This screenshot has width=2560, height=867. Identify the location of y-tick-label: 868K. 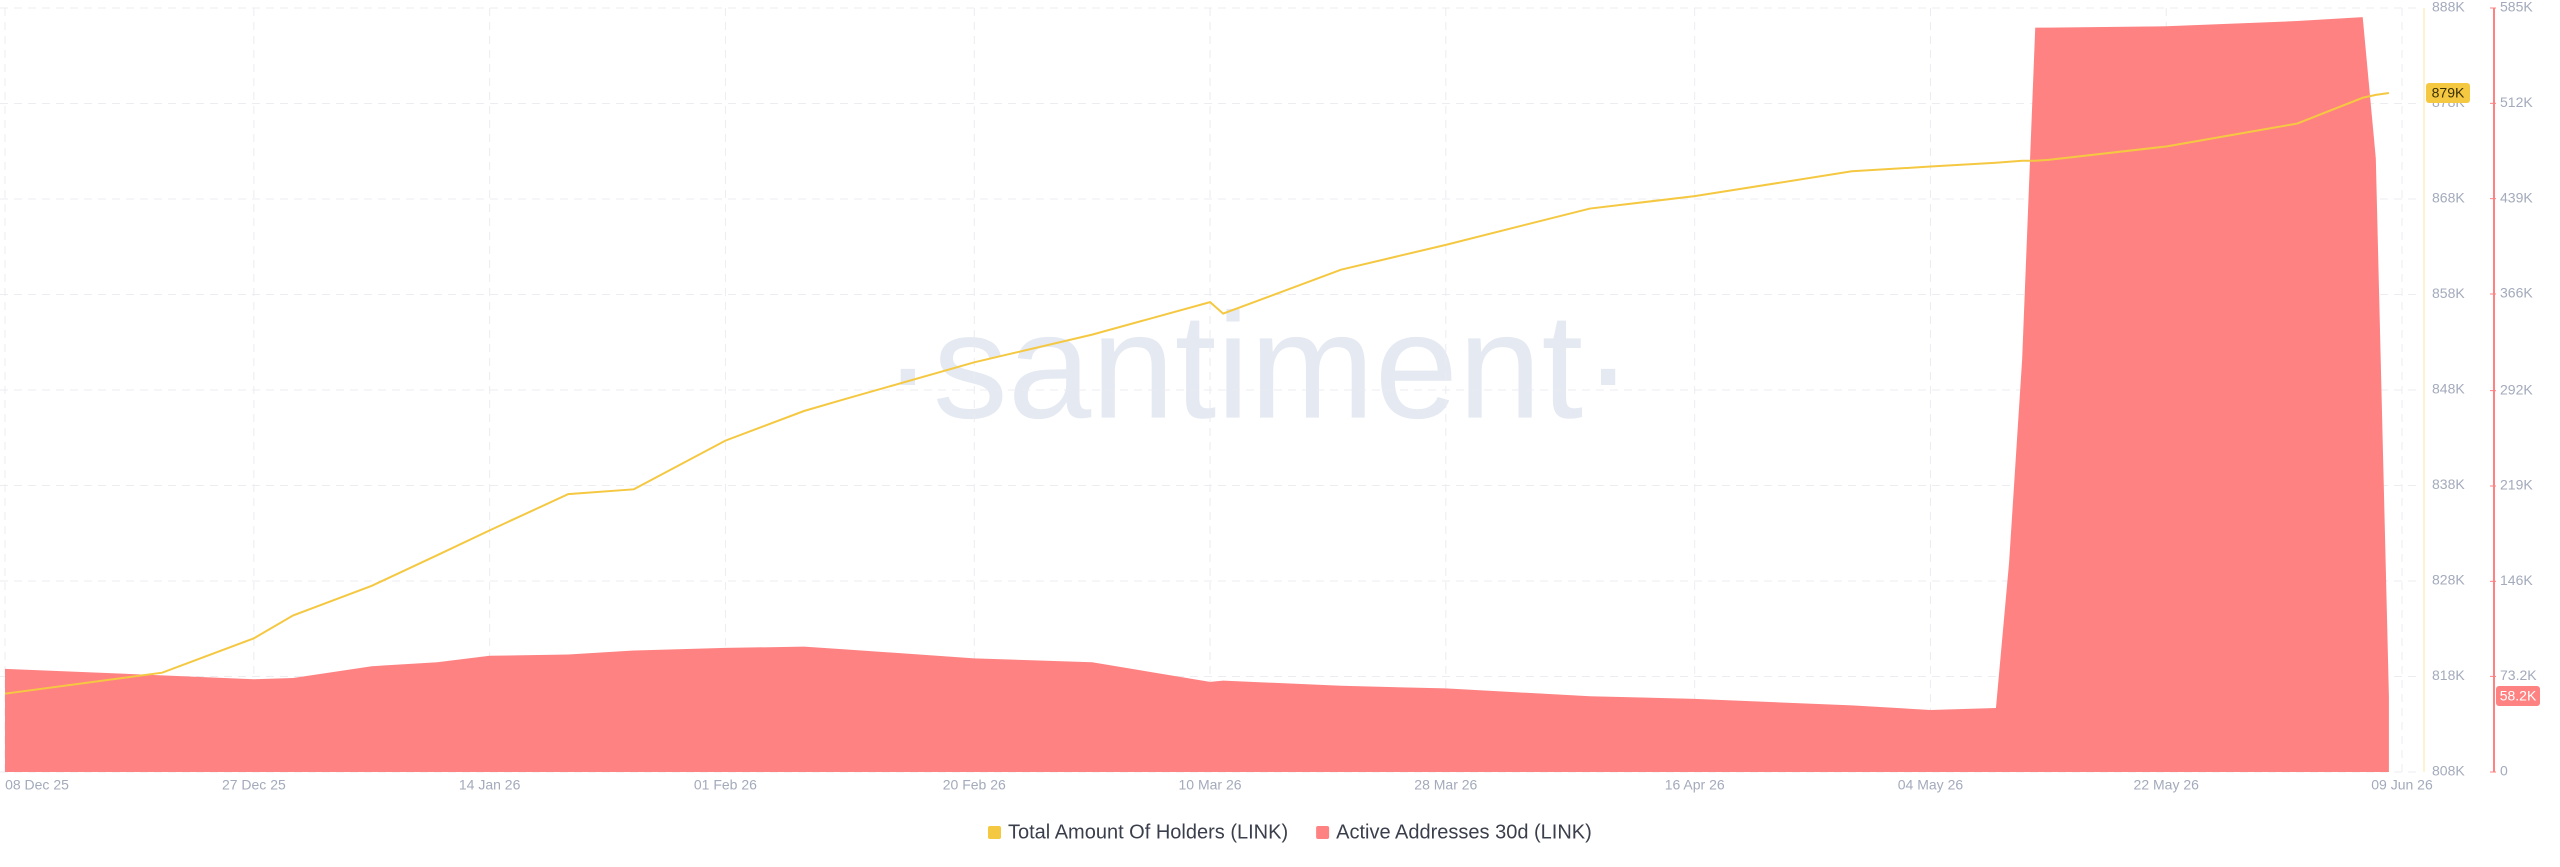
(2448, 198).